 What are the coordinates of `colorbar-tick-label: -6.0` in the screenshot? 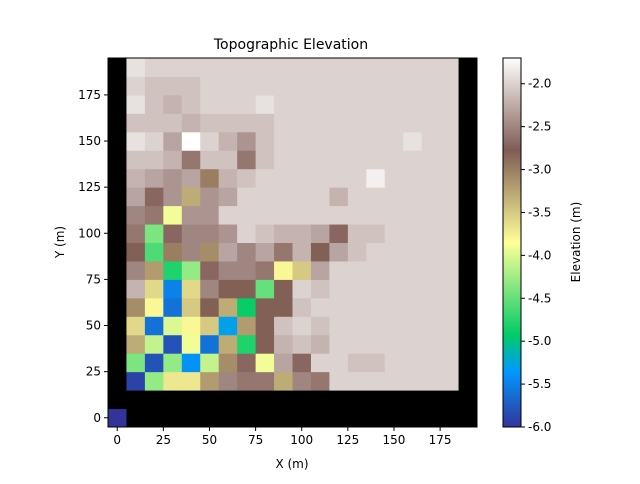 It's located at (539, 427).